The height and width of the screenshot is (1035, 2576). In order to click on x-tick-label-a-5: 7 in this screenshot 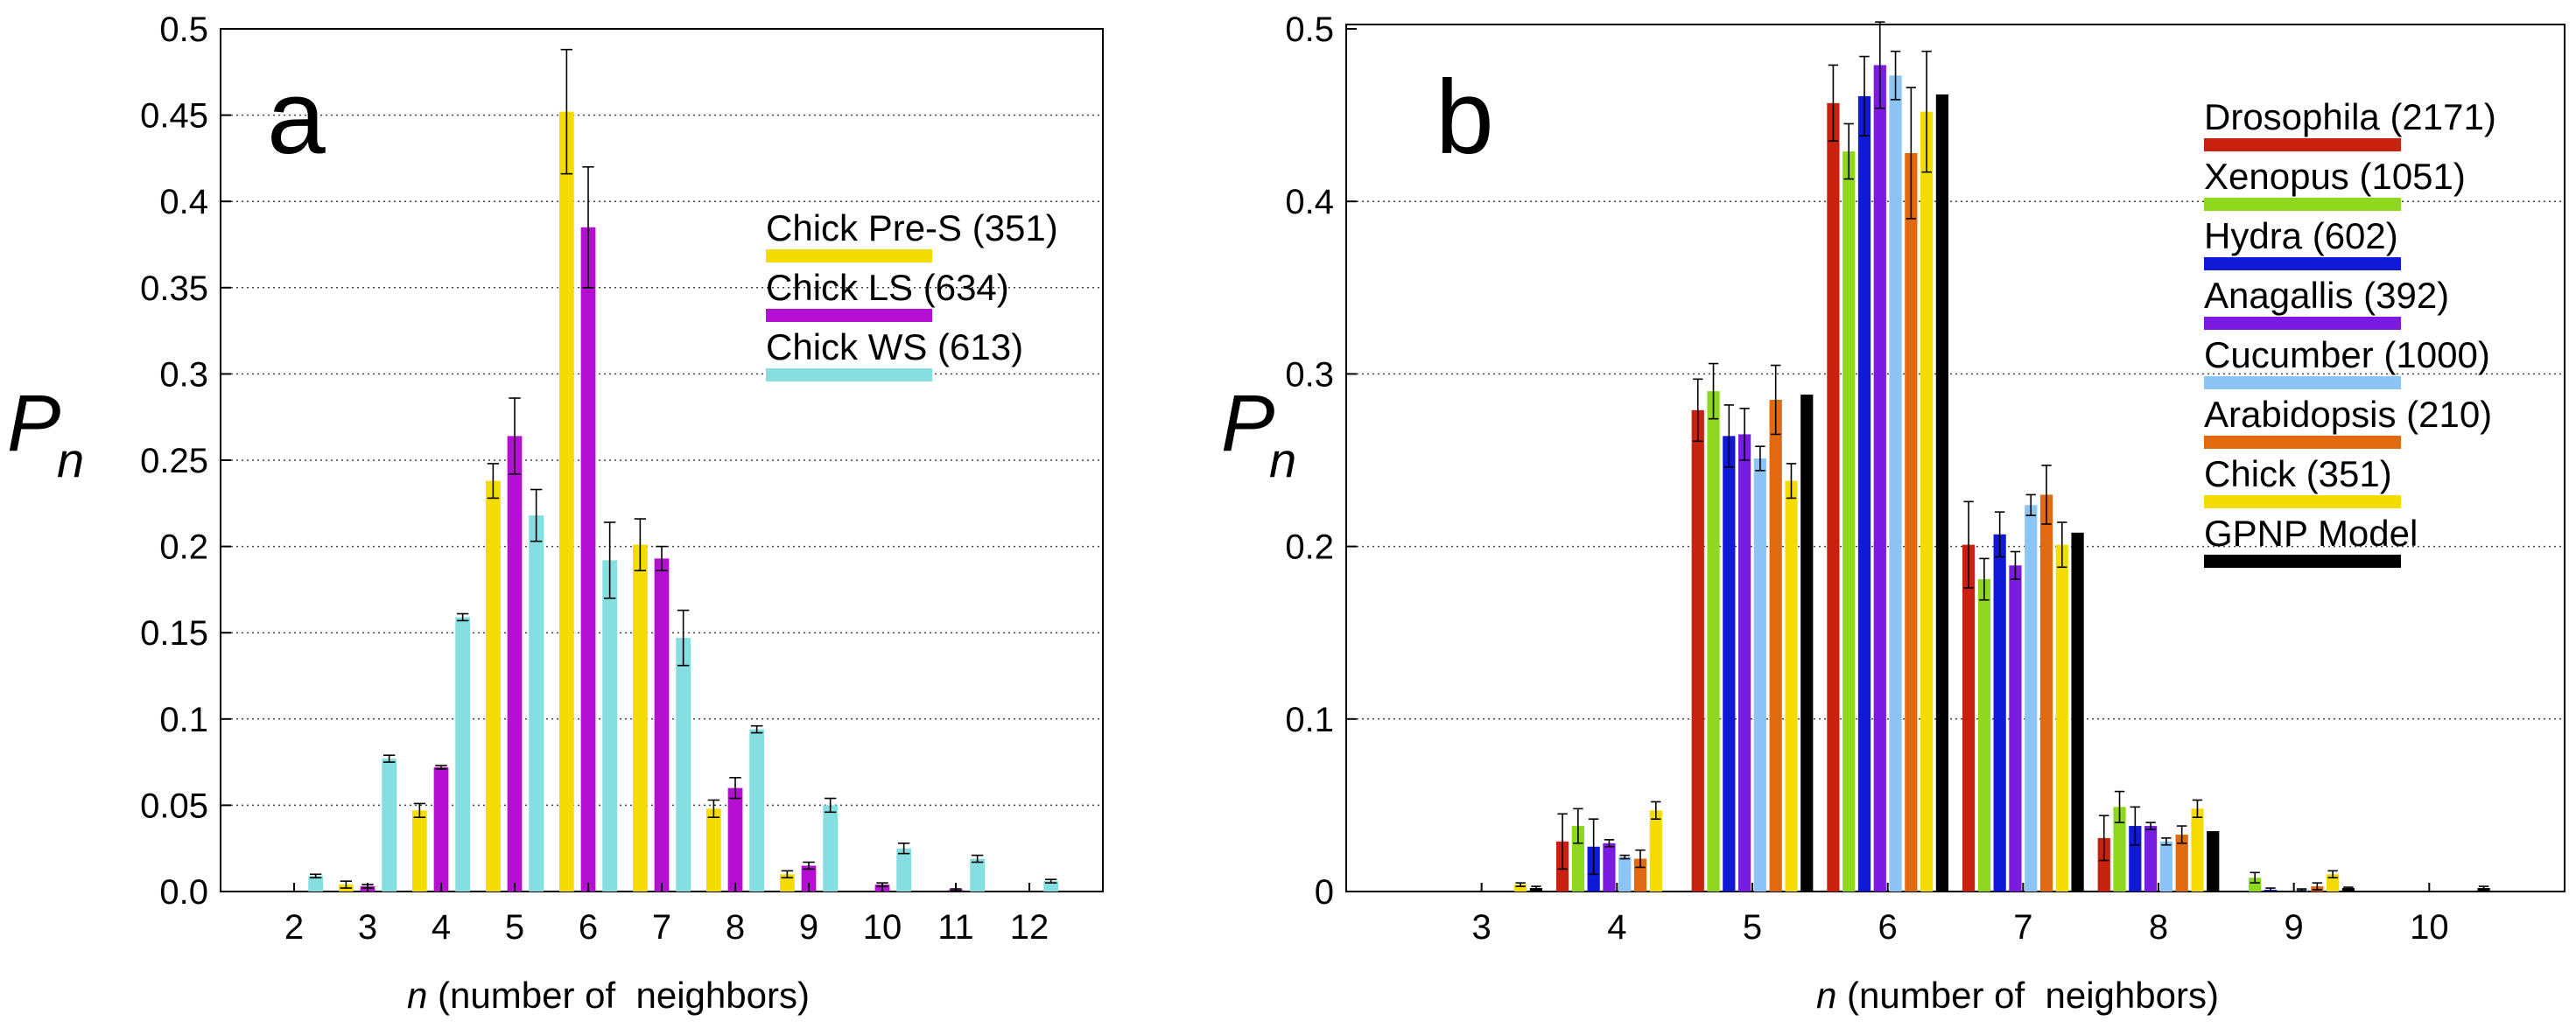, I will do `click(661, 927)`.